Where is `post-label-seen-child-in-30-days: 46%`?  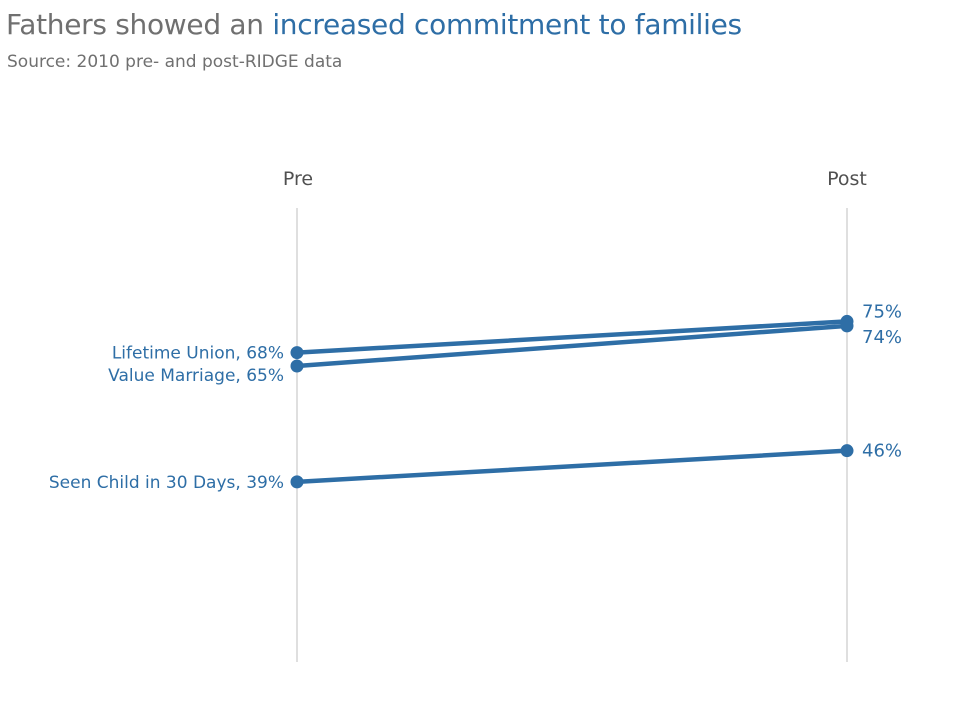
post-label-seen-child-in-30-days: 46% is located at coordinates (882, 451).